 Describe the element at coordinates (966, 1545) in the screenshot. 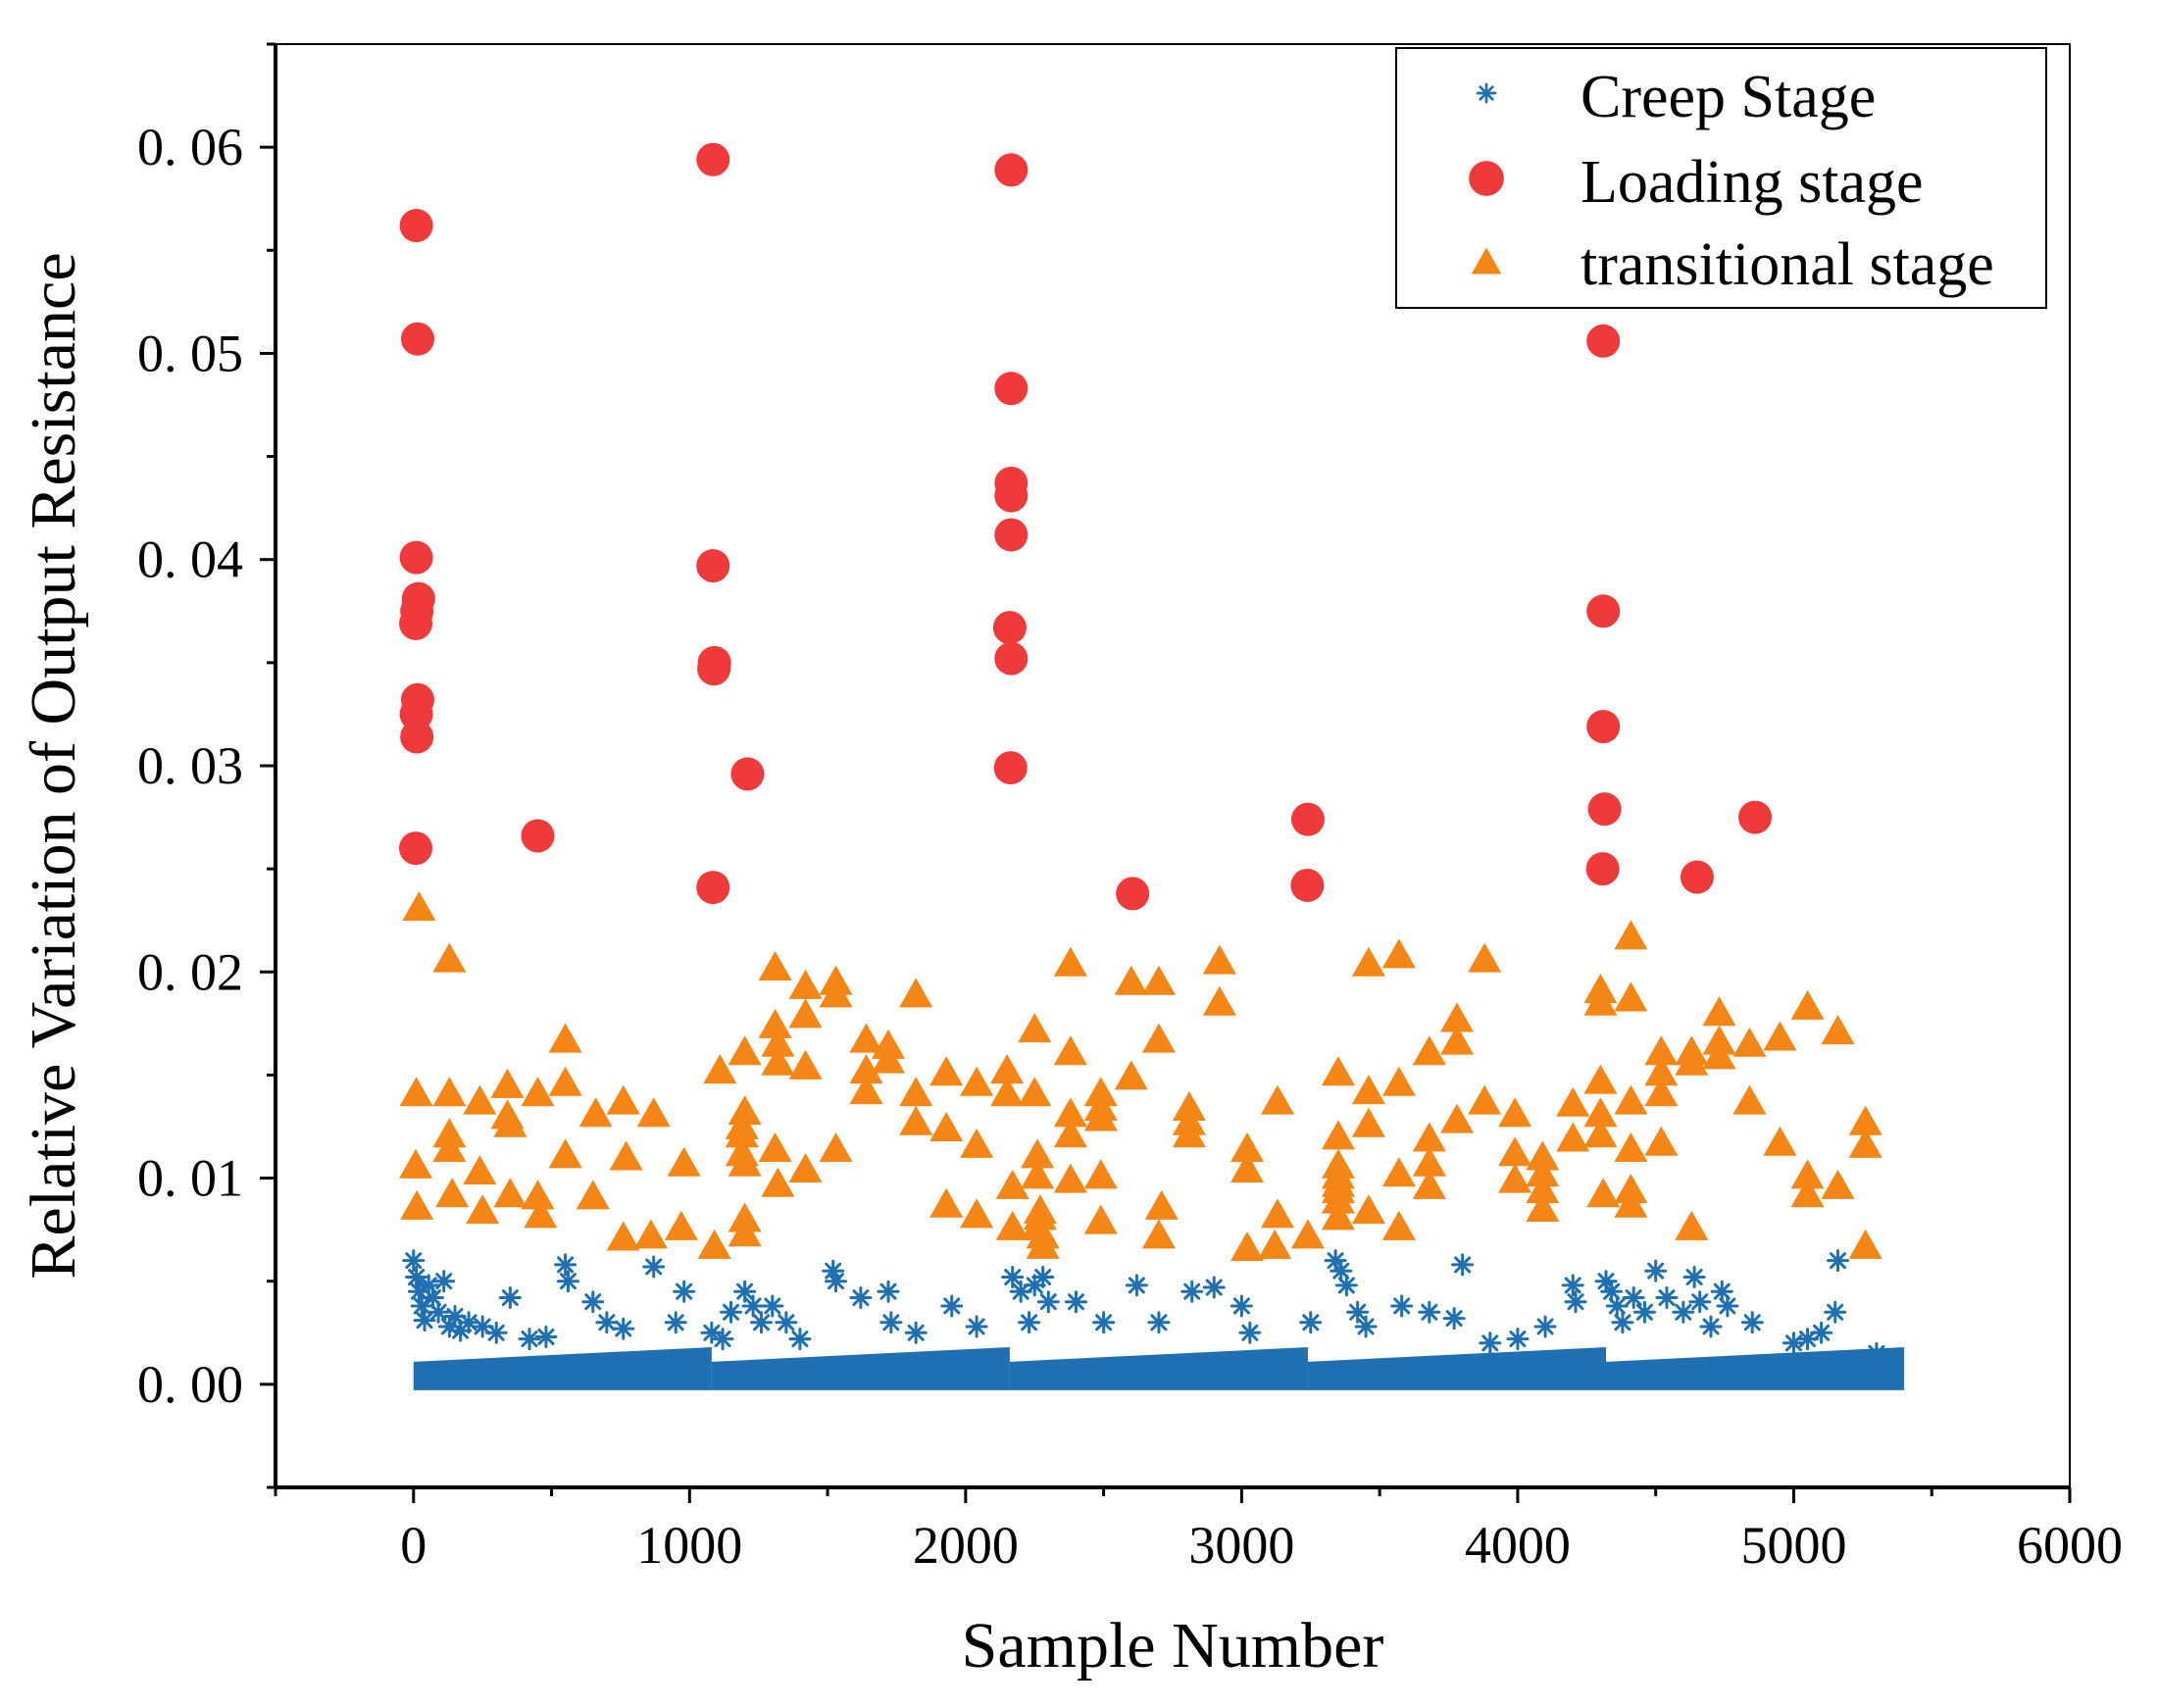

I see `x-tick-label: 2000` at that location.